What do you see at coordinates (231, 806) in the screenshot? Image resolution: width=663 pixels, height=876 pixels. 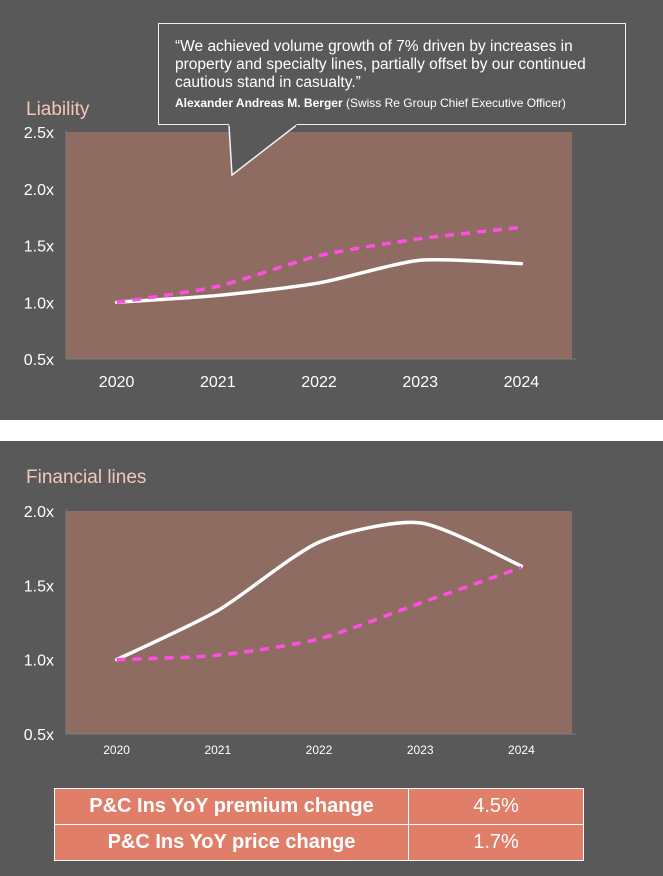 I see `metric-label-premium: P&C Ins YoY premium change` at bounding box center [231, 806].